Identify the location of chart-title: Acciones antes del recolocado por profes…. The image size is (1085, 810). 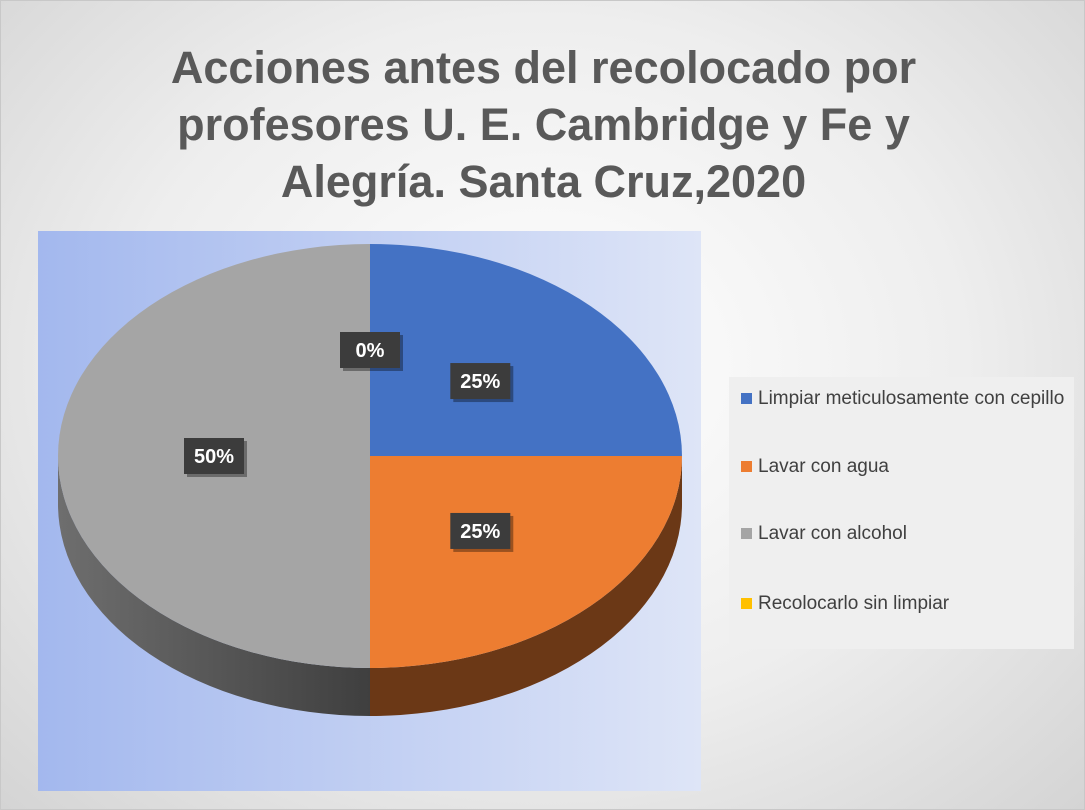
(543, 124).